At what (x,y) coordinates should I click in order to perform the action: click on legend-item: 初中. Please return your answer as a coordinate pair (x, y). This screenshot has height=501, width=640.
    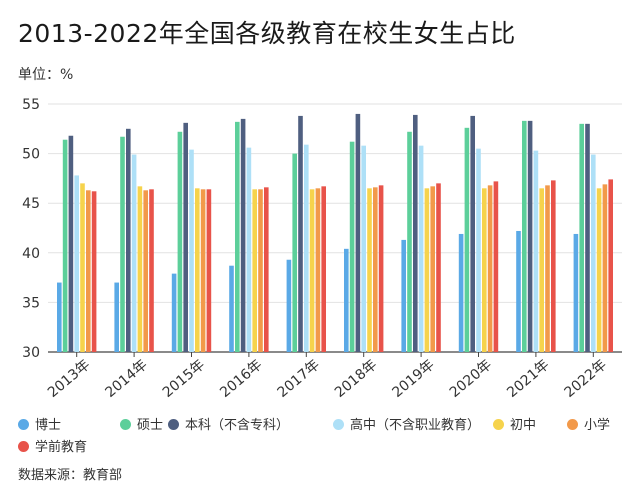
    Looking at the image, I should click on (514, 423).